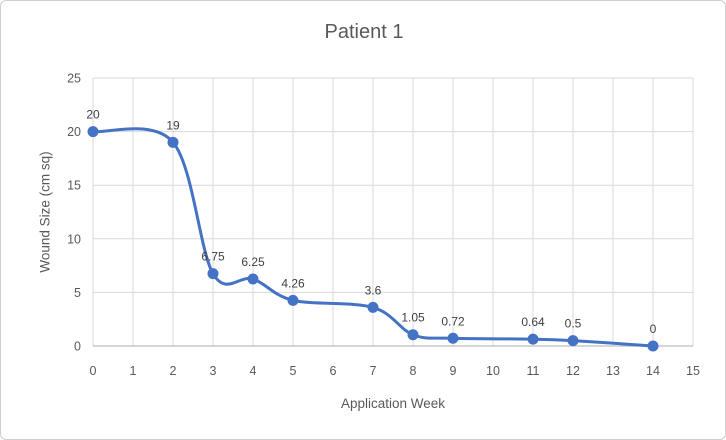 Image resolution: width=726 pixels, height=440 pixels. Describe the element at coordinates (293, 371) in the screenshot. I see `x-tick-label: 5` at that location.